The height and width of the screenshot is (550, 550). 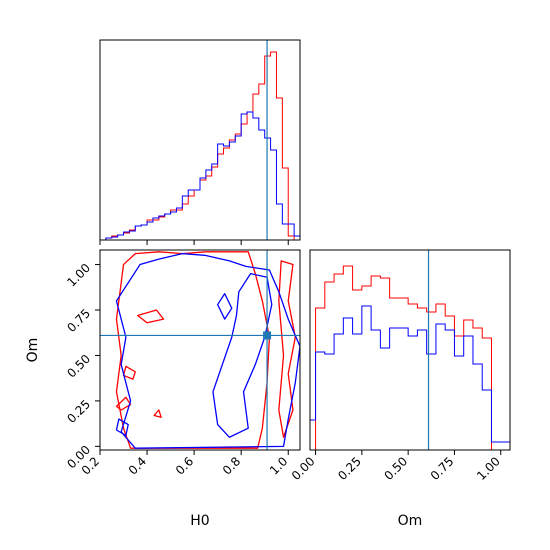 What do you see at coordinates (231, 465) in the screenshot?
I see `contour-xtick-label-3: 0.8` at bounding box center [231, 465].